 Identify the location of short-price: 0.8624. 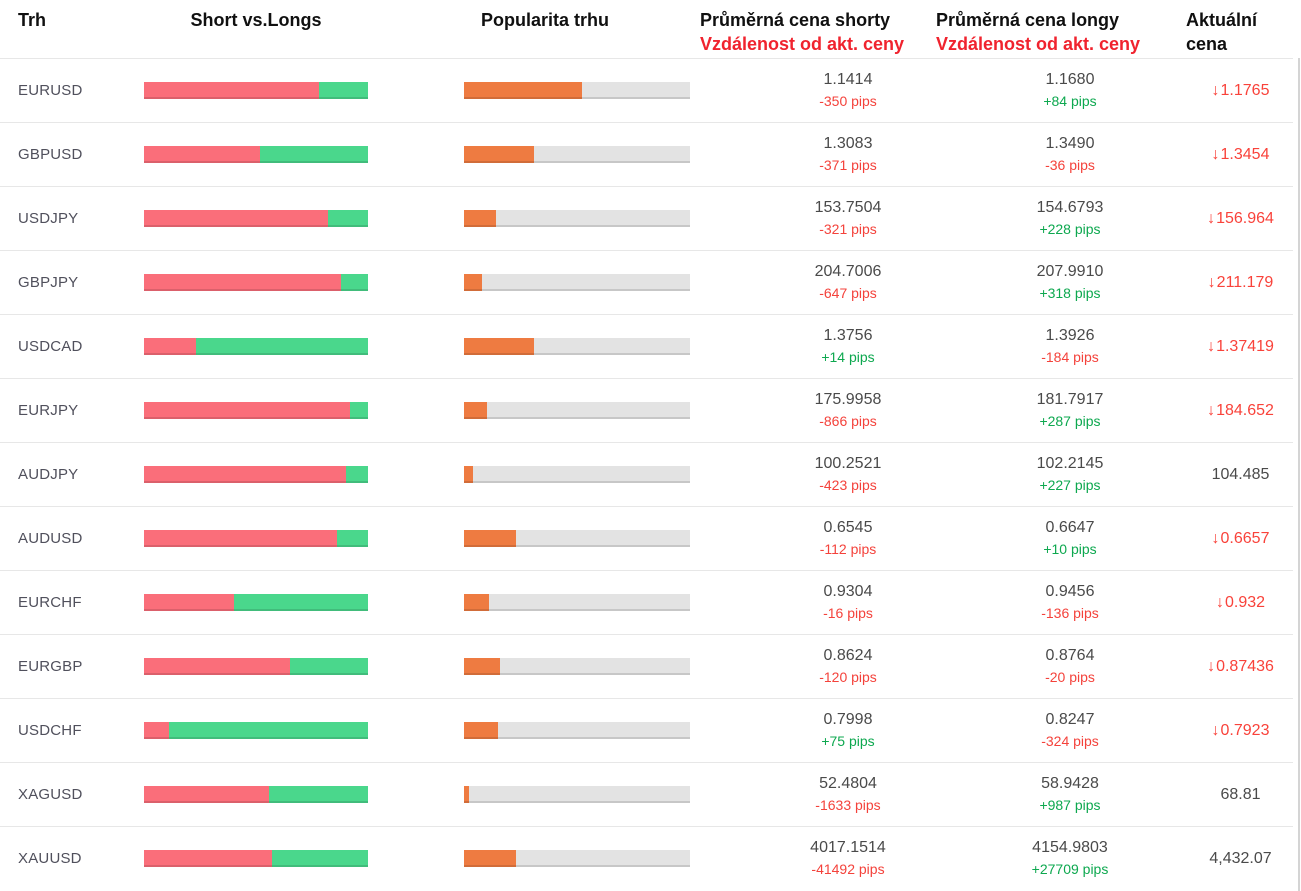
(848, 655).